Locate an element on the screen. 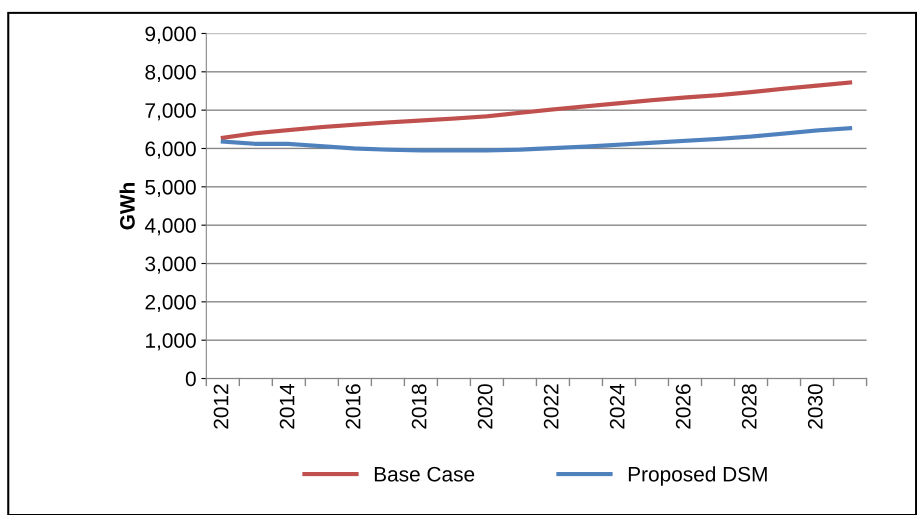 The image size is (917, 515). y-tick-label: 1,000 is located at coordinates (171, 341).